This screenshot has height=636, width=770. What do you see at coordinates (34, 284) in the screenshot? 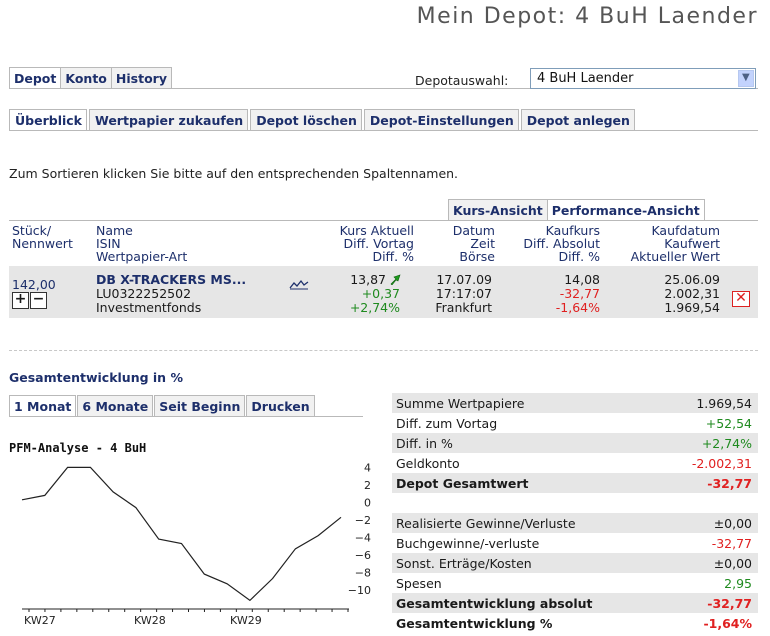
I see `position-stueck: 142,00` at bounding box center [34, 284].